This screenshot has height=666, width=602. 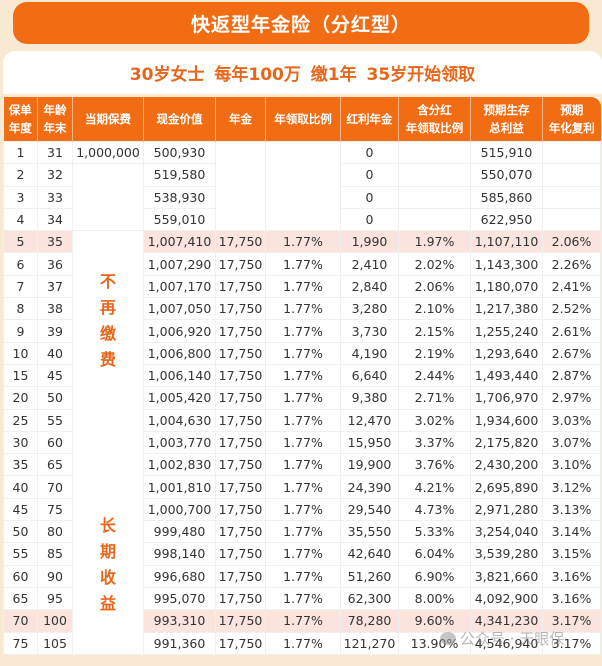 I want to click on total-benefit-cell: 1,217,380, so click(x=506, y=309).